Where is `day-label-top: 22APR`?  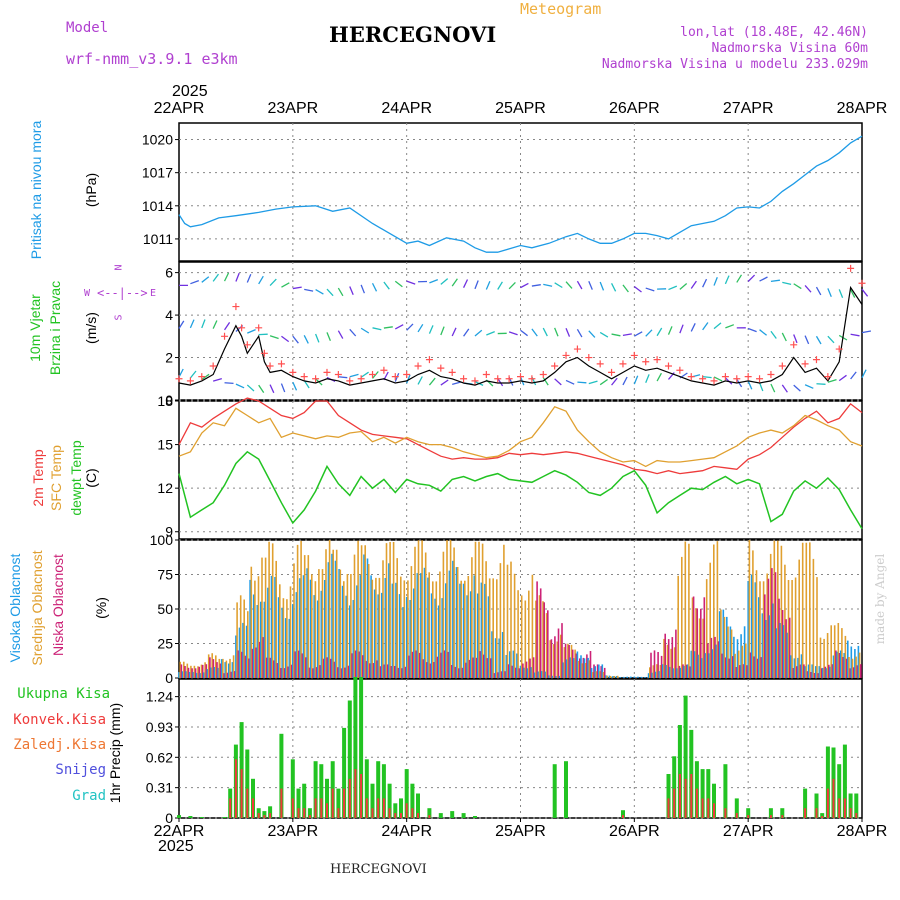
day-label-top: 22APR is located at coordinates (179, 108).